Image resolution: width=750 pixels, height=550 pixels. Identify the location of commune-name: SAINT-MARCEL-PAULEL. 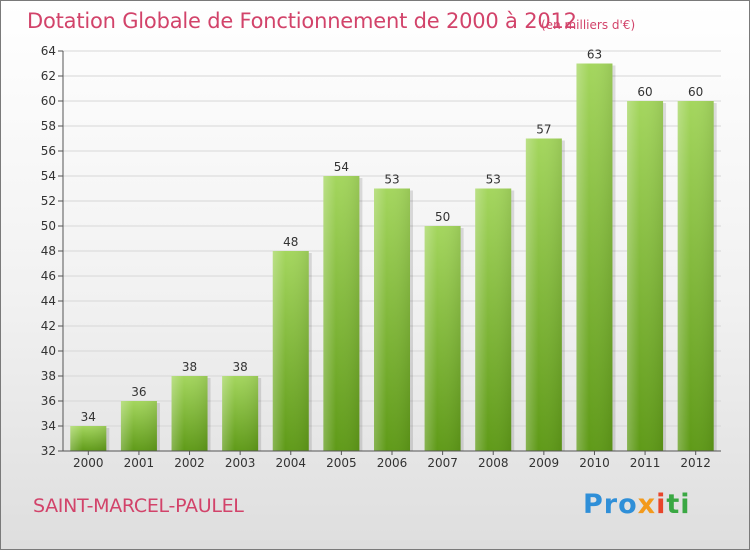
(138, 506).